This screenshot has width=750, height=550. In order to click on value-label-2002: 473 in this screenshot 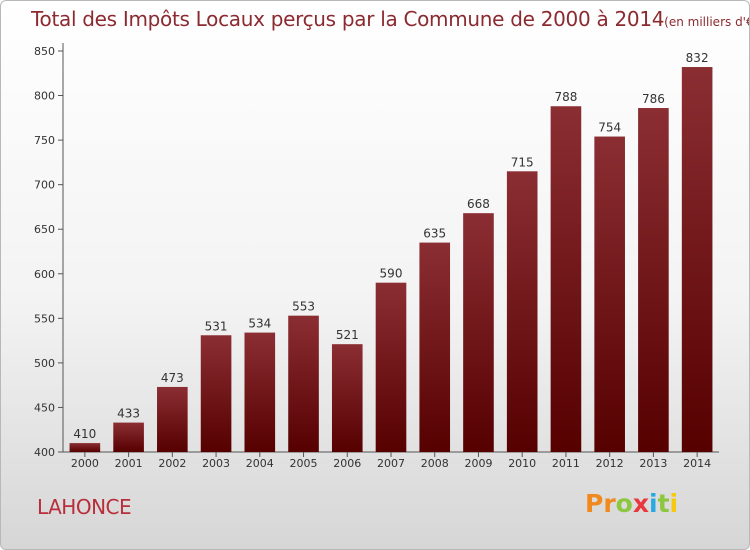, I will do `click(172, 378)`.